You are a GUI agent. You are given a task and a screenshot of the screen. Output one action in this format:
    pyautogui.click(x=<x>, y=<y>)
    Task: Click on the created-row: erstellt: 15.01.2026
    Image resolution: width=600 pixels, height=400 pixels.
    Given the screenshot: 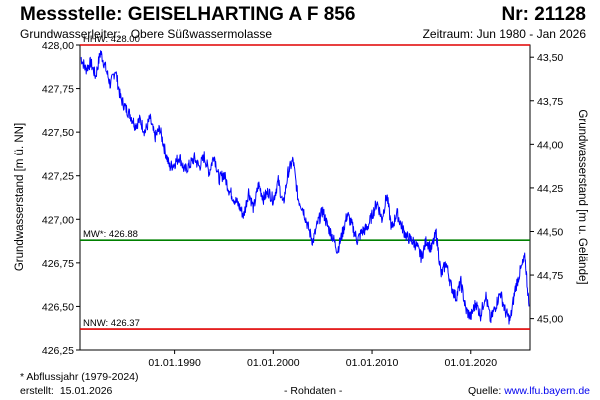 What is the action you would take?
    pyautogui.click(x=66, y=391)
    